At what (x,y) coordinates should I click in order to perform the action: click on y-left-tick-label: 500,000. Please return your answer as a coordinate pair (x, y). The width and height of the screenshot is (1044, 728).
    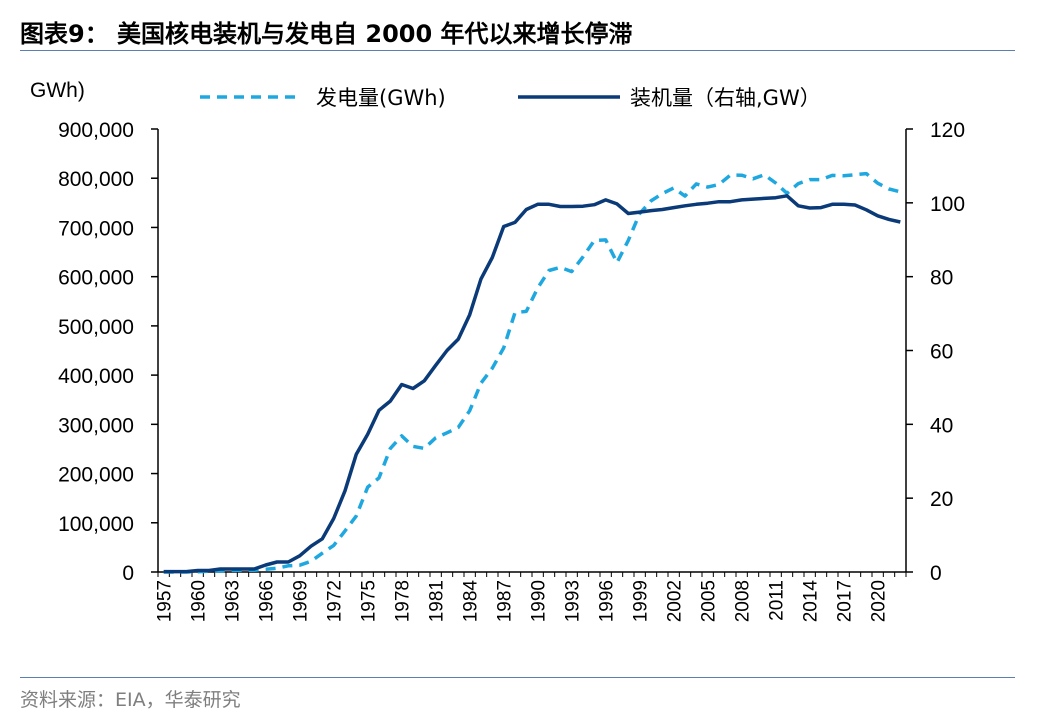
    Looking at the image, I should click on (96, 327).